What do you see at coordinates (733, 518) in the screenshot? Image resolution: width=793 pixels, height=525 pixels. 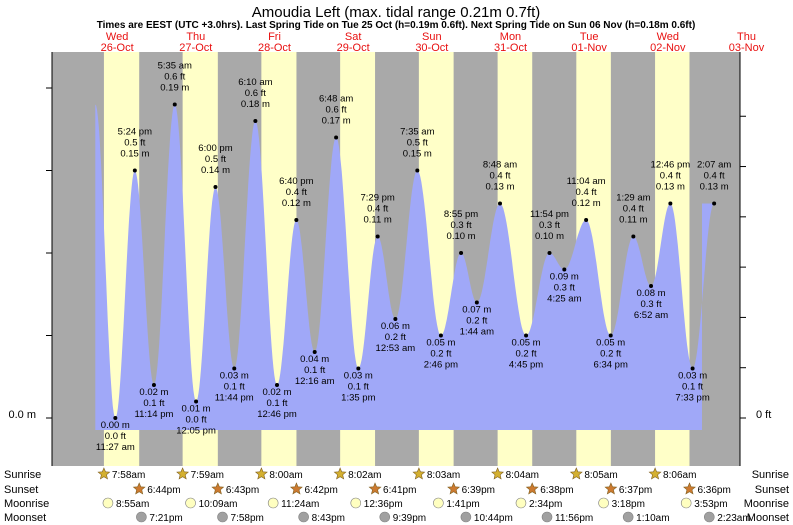 I see `moonset-time: 2:23am` at bounding box center [733, 518].